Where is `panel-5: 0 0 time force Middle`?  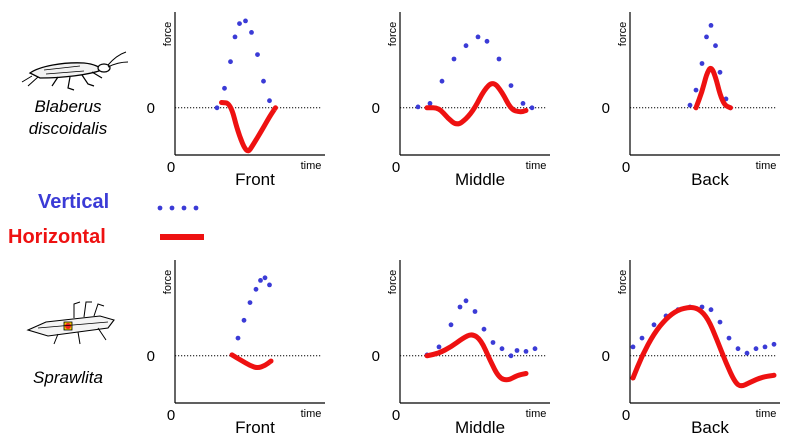
panel-5: 0 0 time force Middle is located at coordinates (461, 348).